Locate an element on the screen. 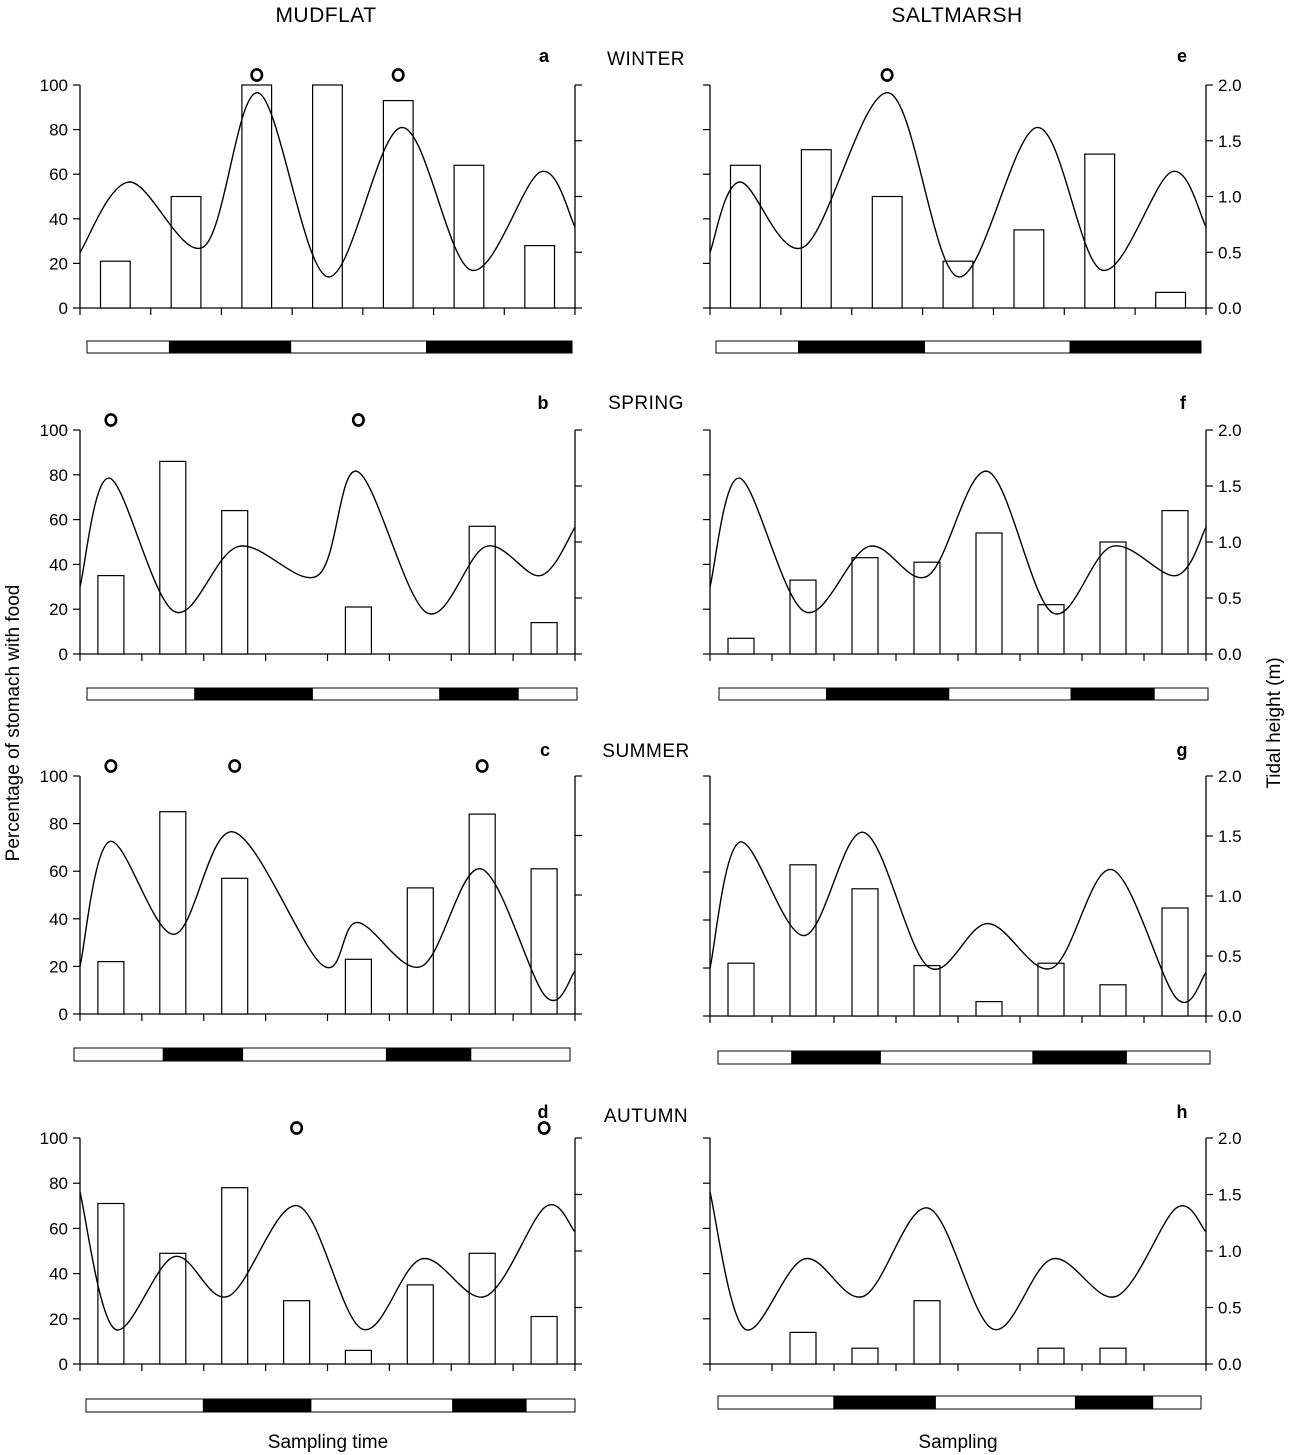 The height and width of the screenshot is (1455, 1292). panel-letter: e is located at coordinates (1182, 56).